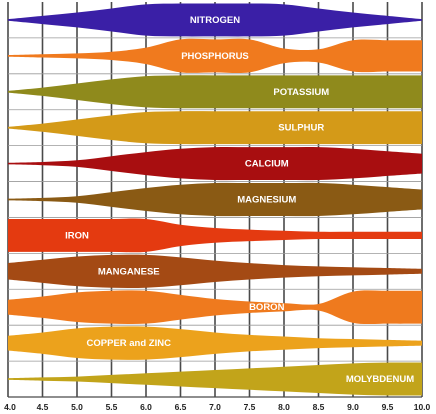  I want to click on x-tick-label-1: 4.5, so click(43, 407).